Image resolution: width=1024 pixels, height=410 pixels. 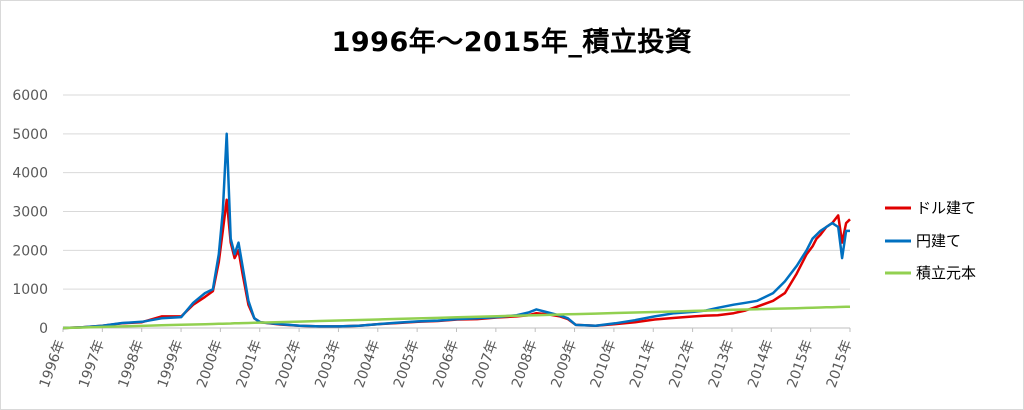 I want to click on y-tick-label: 6000, so click(x=30, y=96).